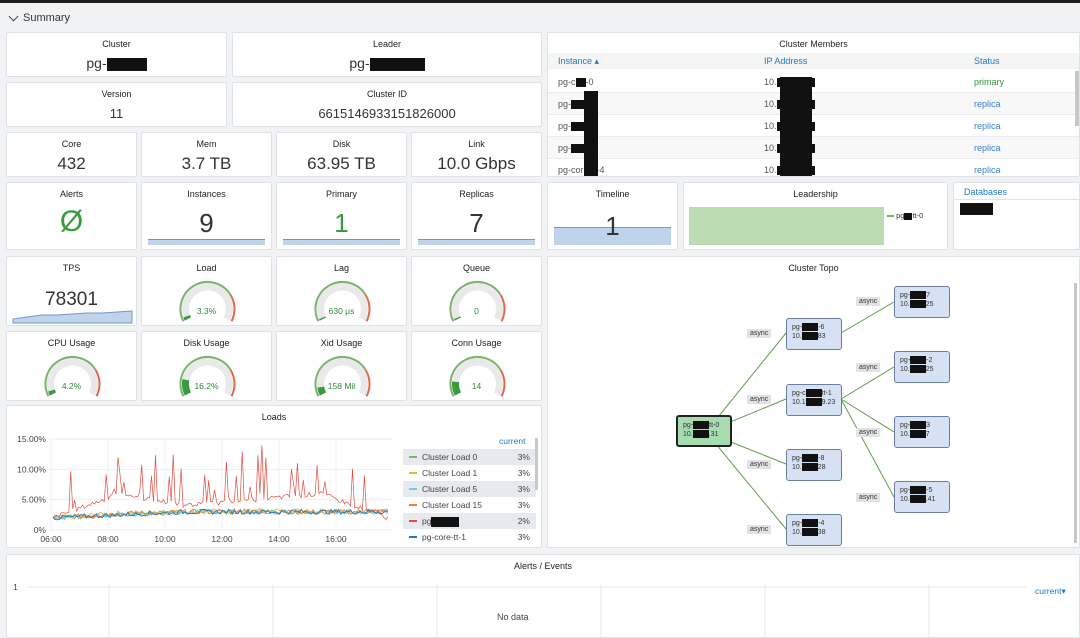 The width and height of the screenshot is (1080, 638). Describe the element at coordinates (386, 94) in the screenshot. I see `panel-title: Cluster ID` at that location.